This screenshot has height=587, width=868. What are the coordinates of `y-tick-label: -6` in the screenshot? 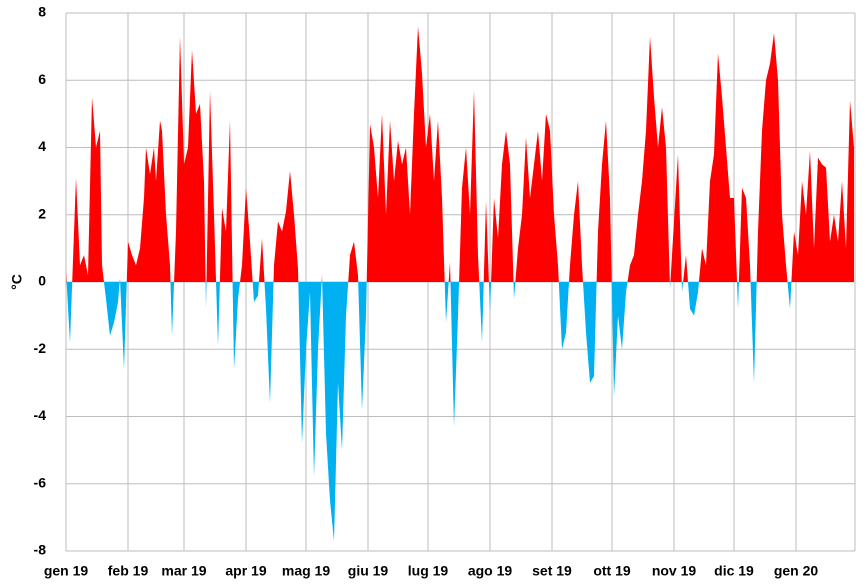 It's located at (40, 482).